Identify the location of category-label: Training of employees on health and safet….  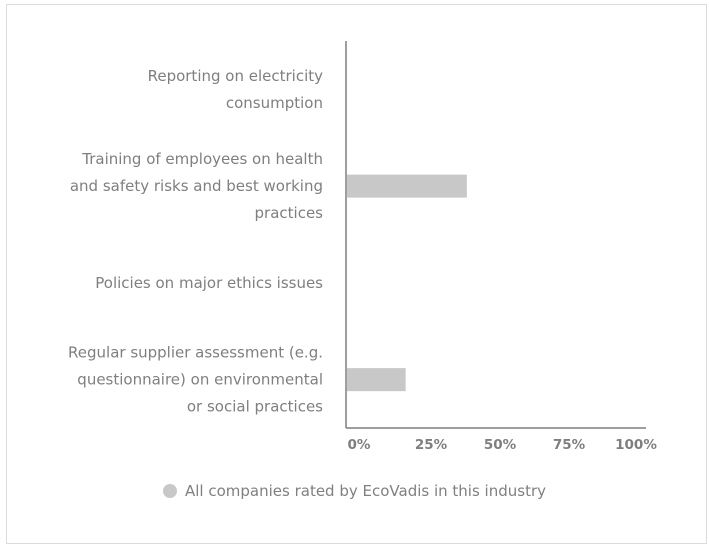
(196, 186).